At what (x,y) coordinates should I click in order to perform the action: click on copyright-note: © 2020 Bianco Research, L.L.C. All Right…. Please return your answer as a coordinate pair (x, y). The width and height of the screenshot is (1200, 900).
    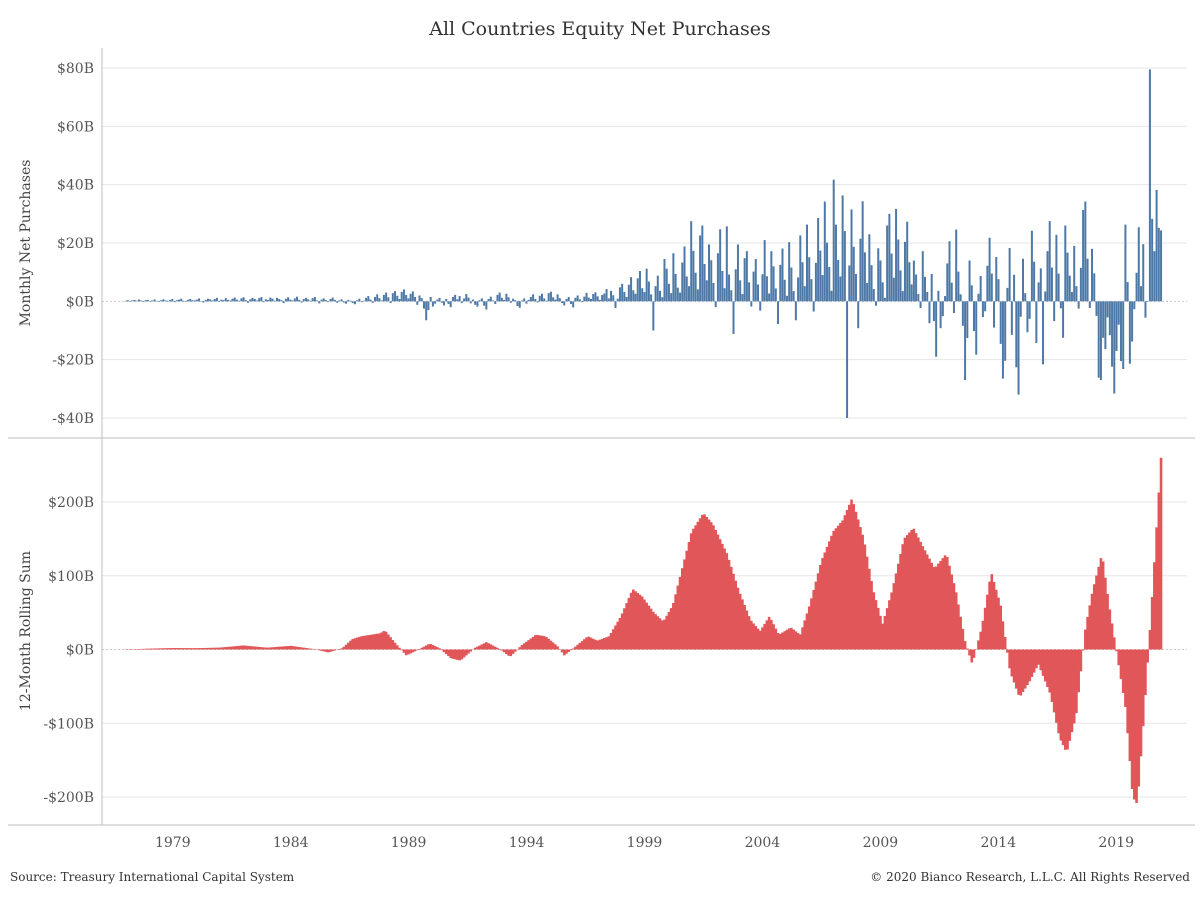
    Looking at the image, I should click on (1030, 877).